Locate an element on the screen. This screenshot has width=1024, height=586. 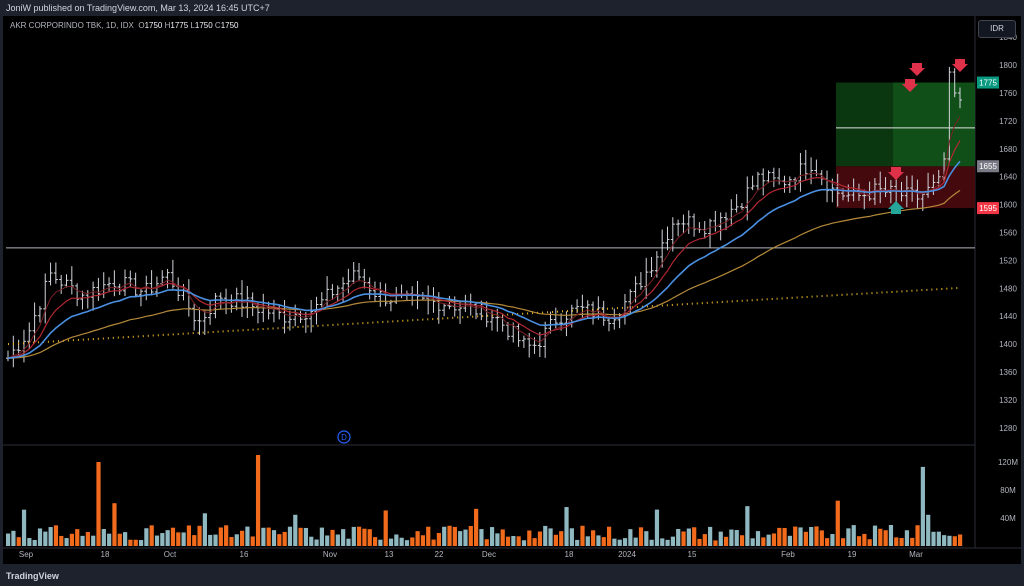
x-tick-label: 2024 is located at coordinates (627, 554).